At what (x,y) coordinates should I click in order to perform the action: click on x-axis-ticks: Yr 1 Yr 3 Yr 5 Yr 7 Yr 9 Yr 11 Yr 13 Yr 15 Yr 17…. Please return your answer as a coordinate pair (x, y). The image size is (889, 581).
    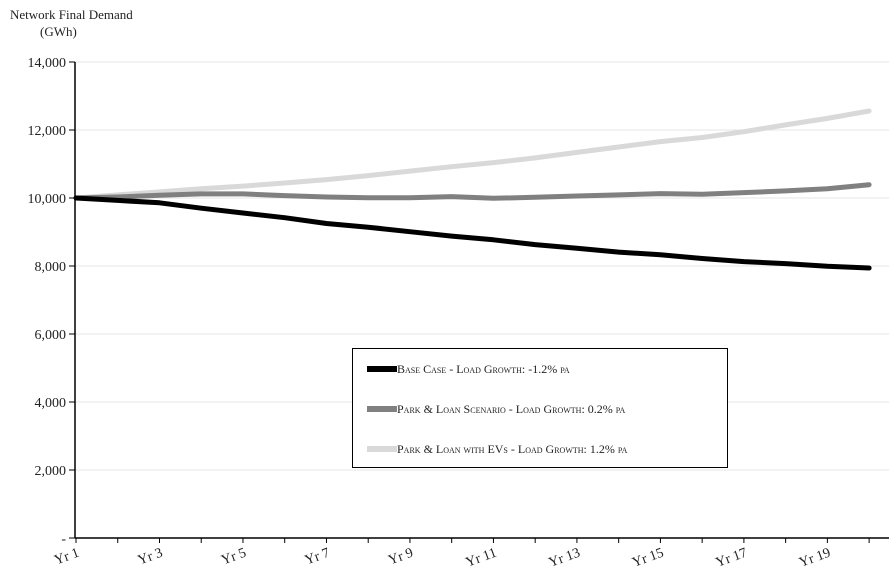
    Looking at the image, I should click on (461, 554).